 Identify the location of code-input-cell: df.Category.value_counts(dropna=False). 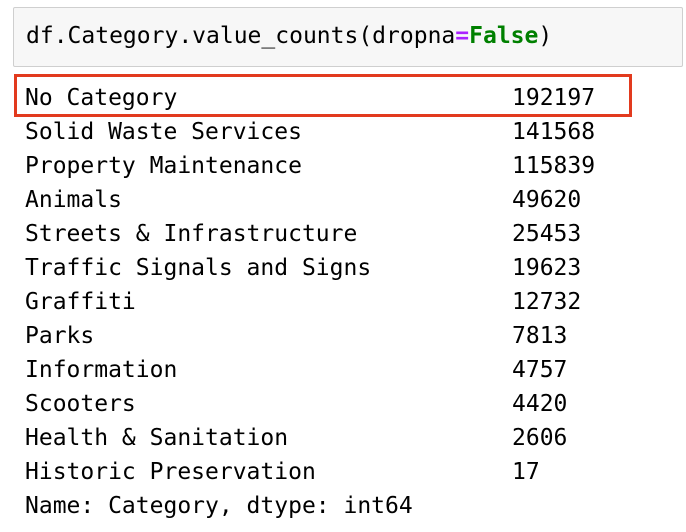
(348, 37).